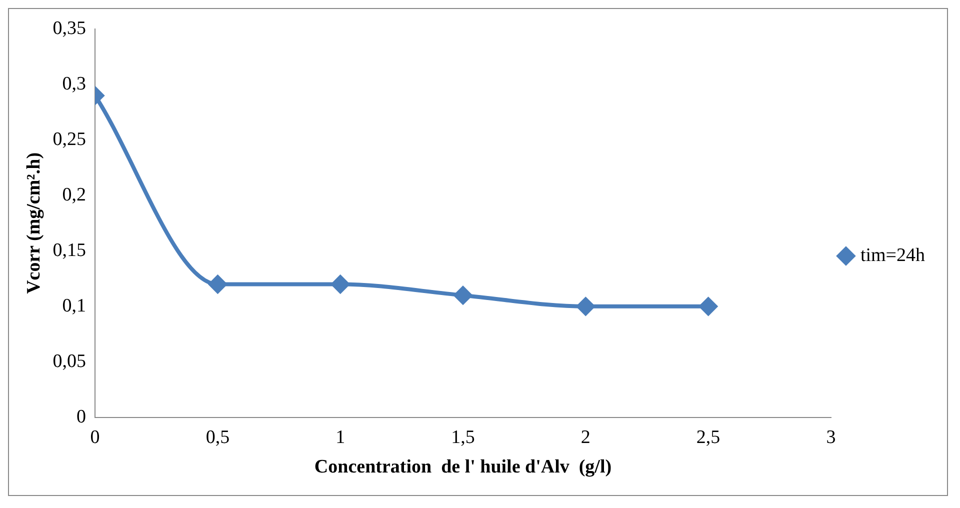 The width and height of the screenshot is (960, 508). I want to click on x-tick-label: 2, so click(585, 437).